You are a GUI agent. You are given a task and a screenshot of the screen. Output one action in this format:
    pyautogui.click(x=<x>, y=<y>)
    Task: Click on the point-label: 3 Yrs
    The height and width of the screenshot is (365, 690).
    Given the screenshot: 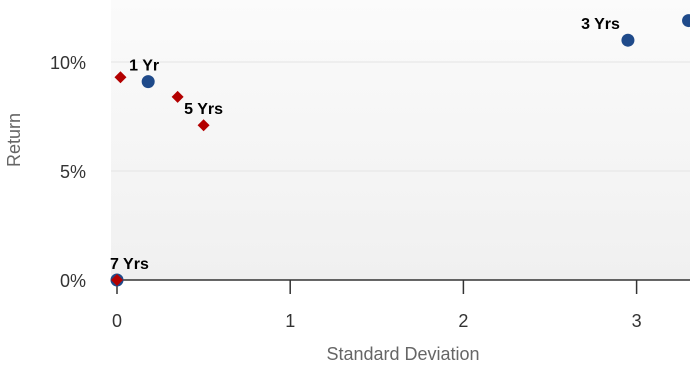 What is the action you would take?
    pyautogui.click(x=600, y=24)
    